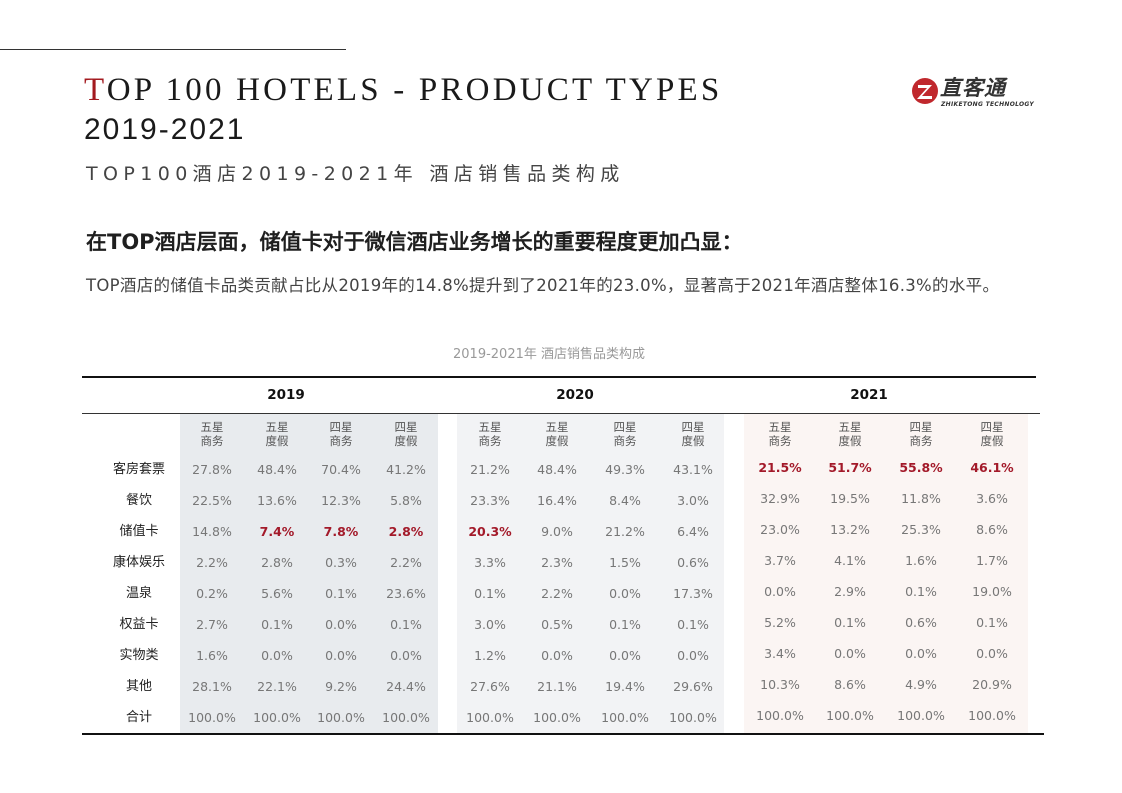 This screenshot has width=1122, height=793. I want to click on table-cell: 3.6%, so click(992, 498).